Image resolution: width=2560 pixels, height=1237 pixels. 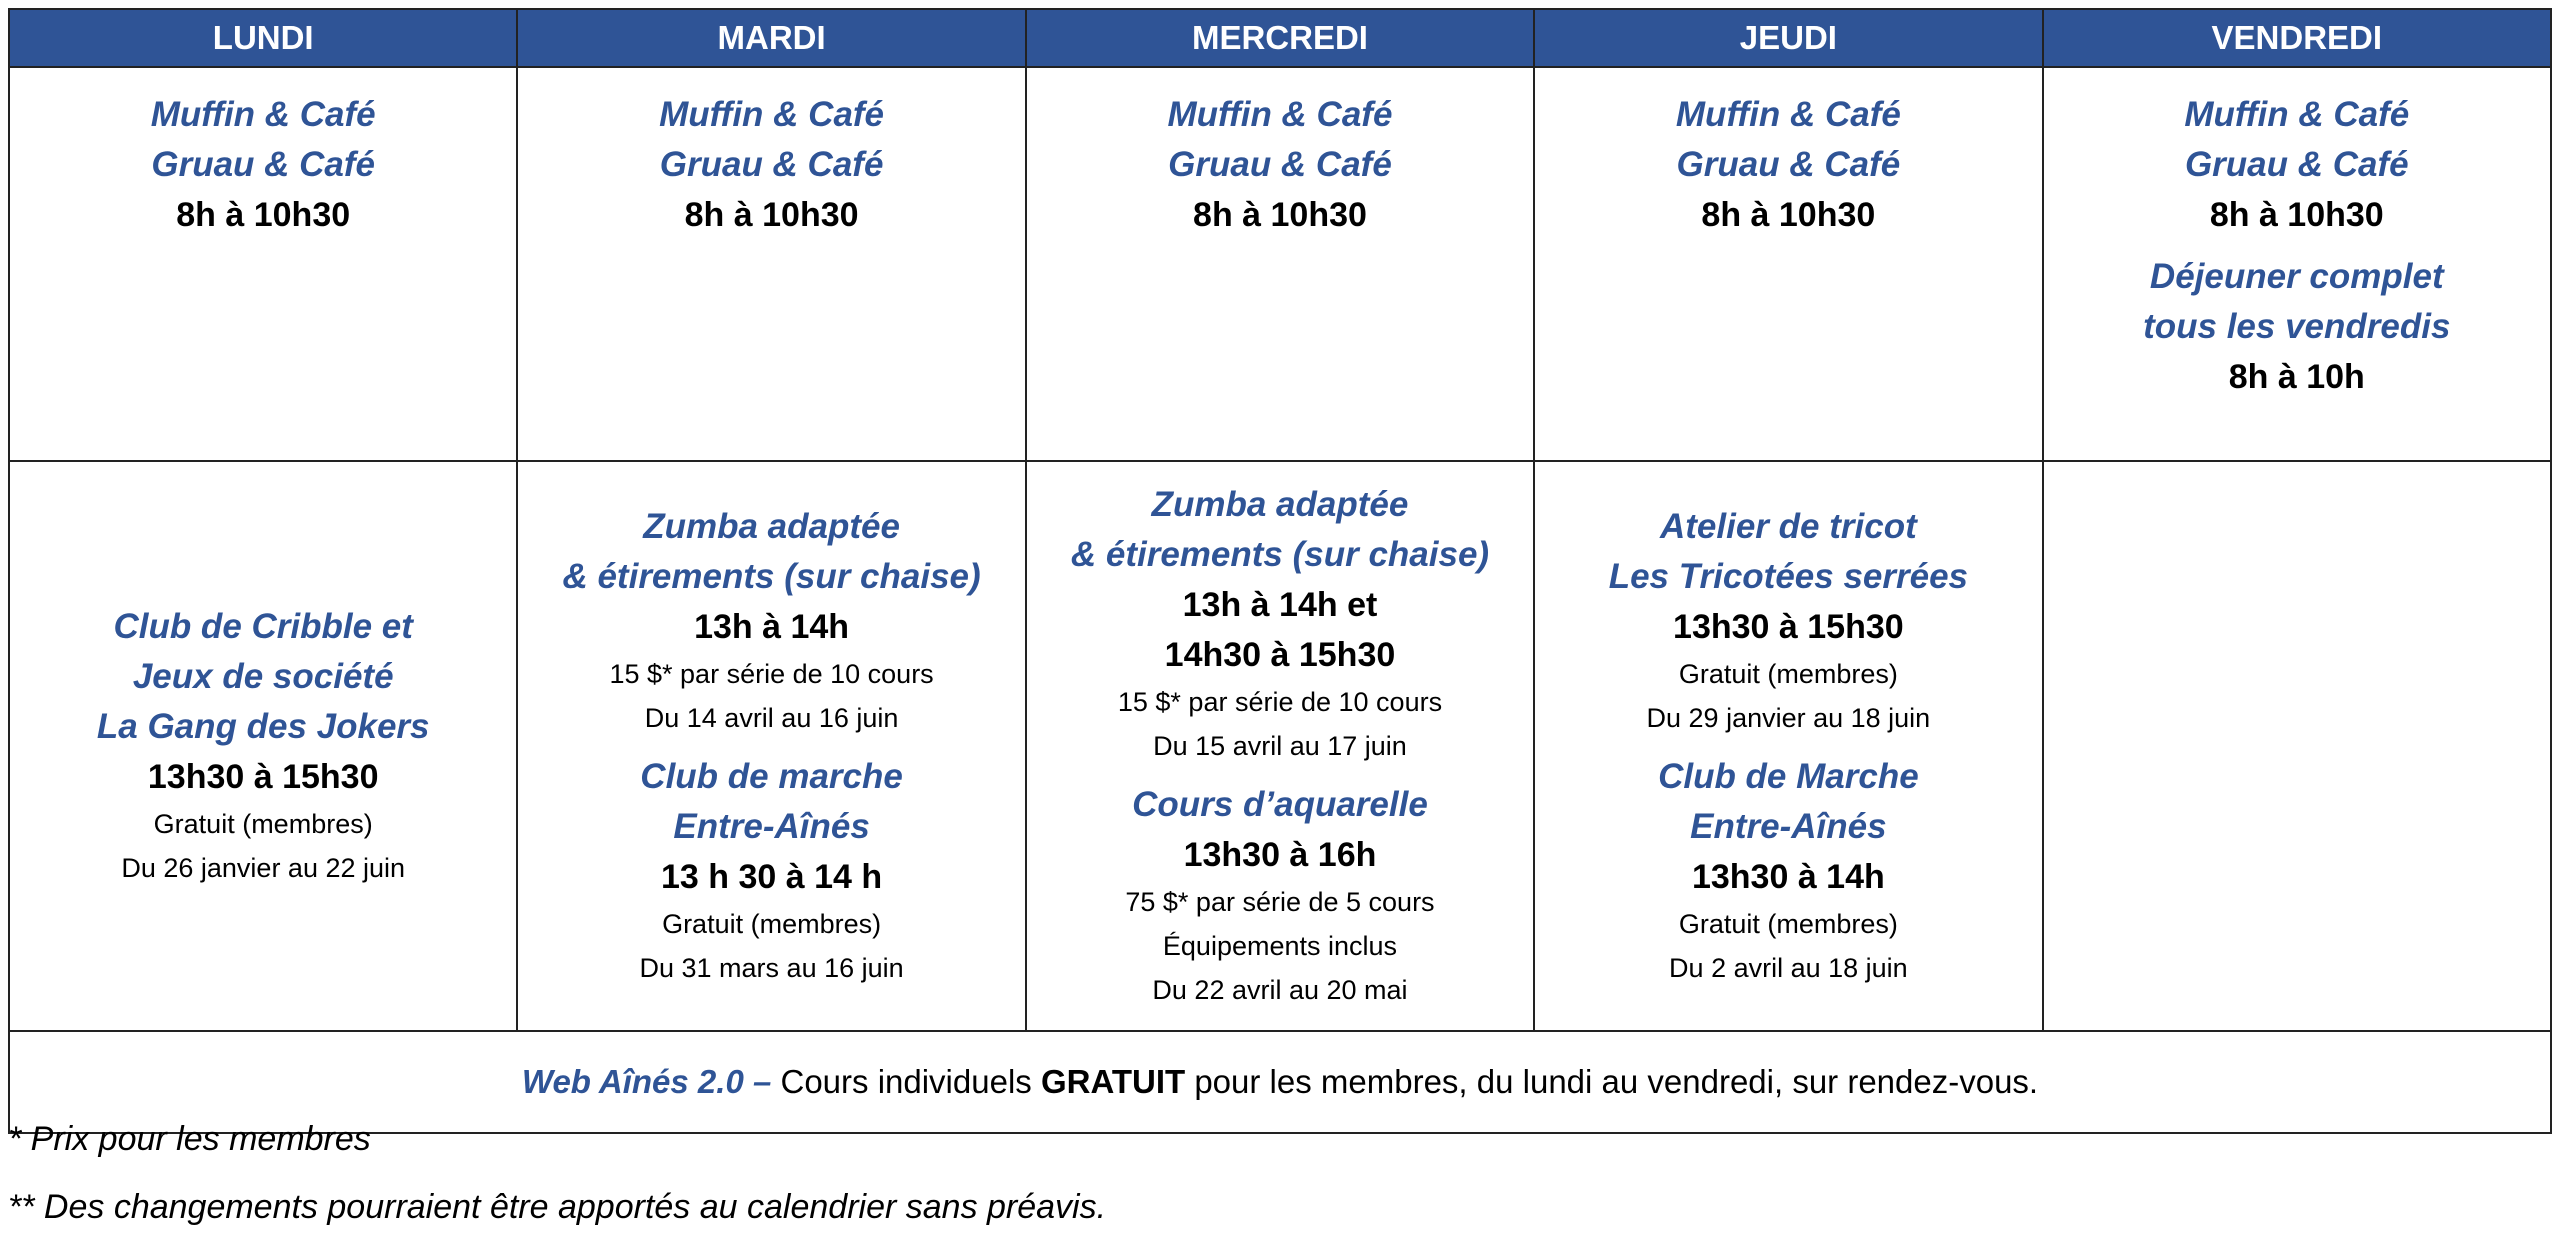 What do you see at coordinates (771, 718) in the screenshot?
I see `event-detail: Du 14 avril au 16 juin` at bounding box center [771, 718].